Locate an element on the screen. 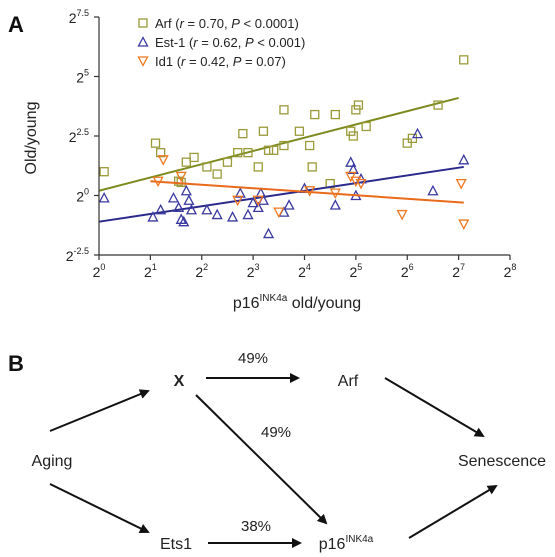  y-axis-ticks: 2-2.5 20 22.5 25 27.5 is located at coordinates (82, 136).